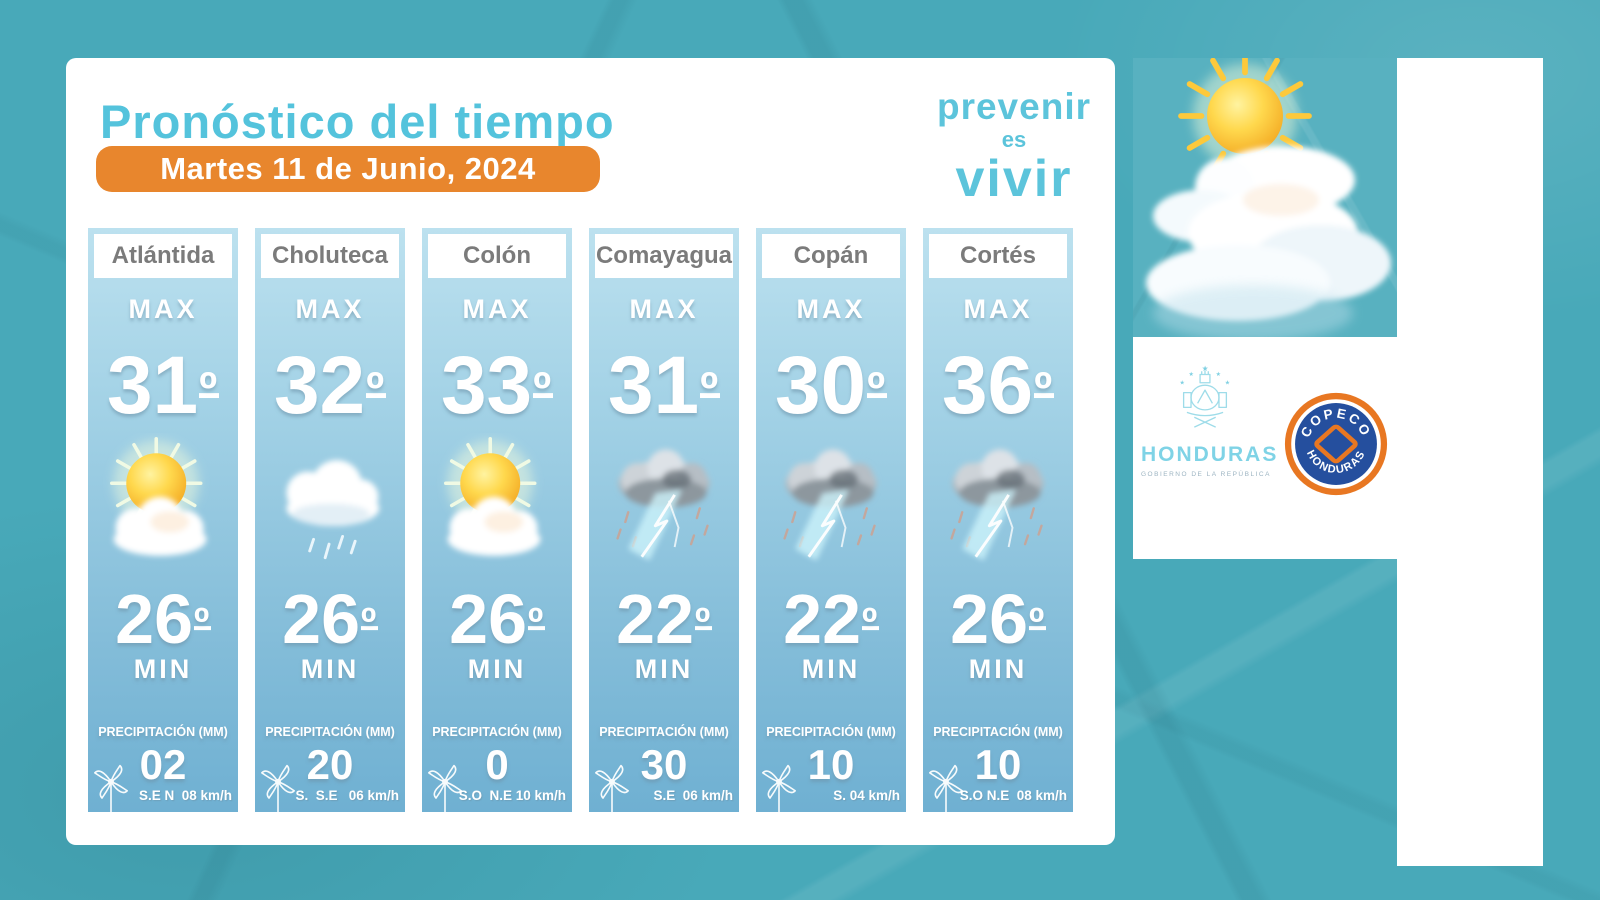 The height and width of the screenshot is (900, 1600). I want to click on precipitation-value: 30, so click(664, 764).